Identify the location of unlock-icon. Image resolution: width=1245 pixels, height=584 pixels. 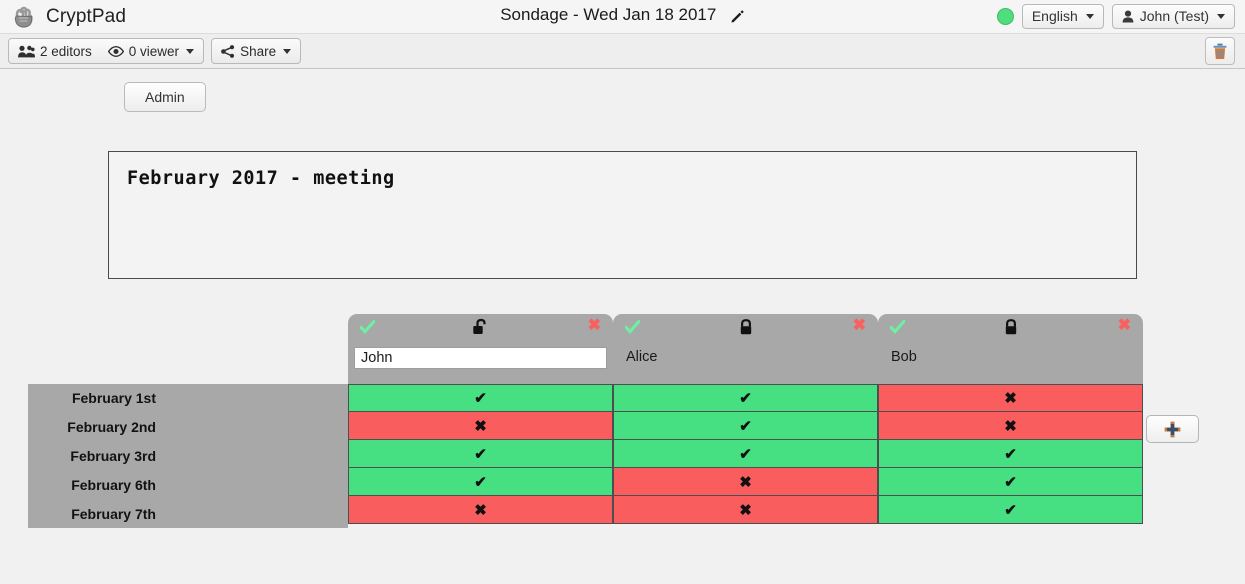
(480, 327).